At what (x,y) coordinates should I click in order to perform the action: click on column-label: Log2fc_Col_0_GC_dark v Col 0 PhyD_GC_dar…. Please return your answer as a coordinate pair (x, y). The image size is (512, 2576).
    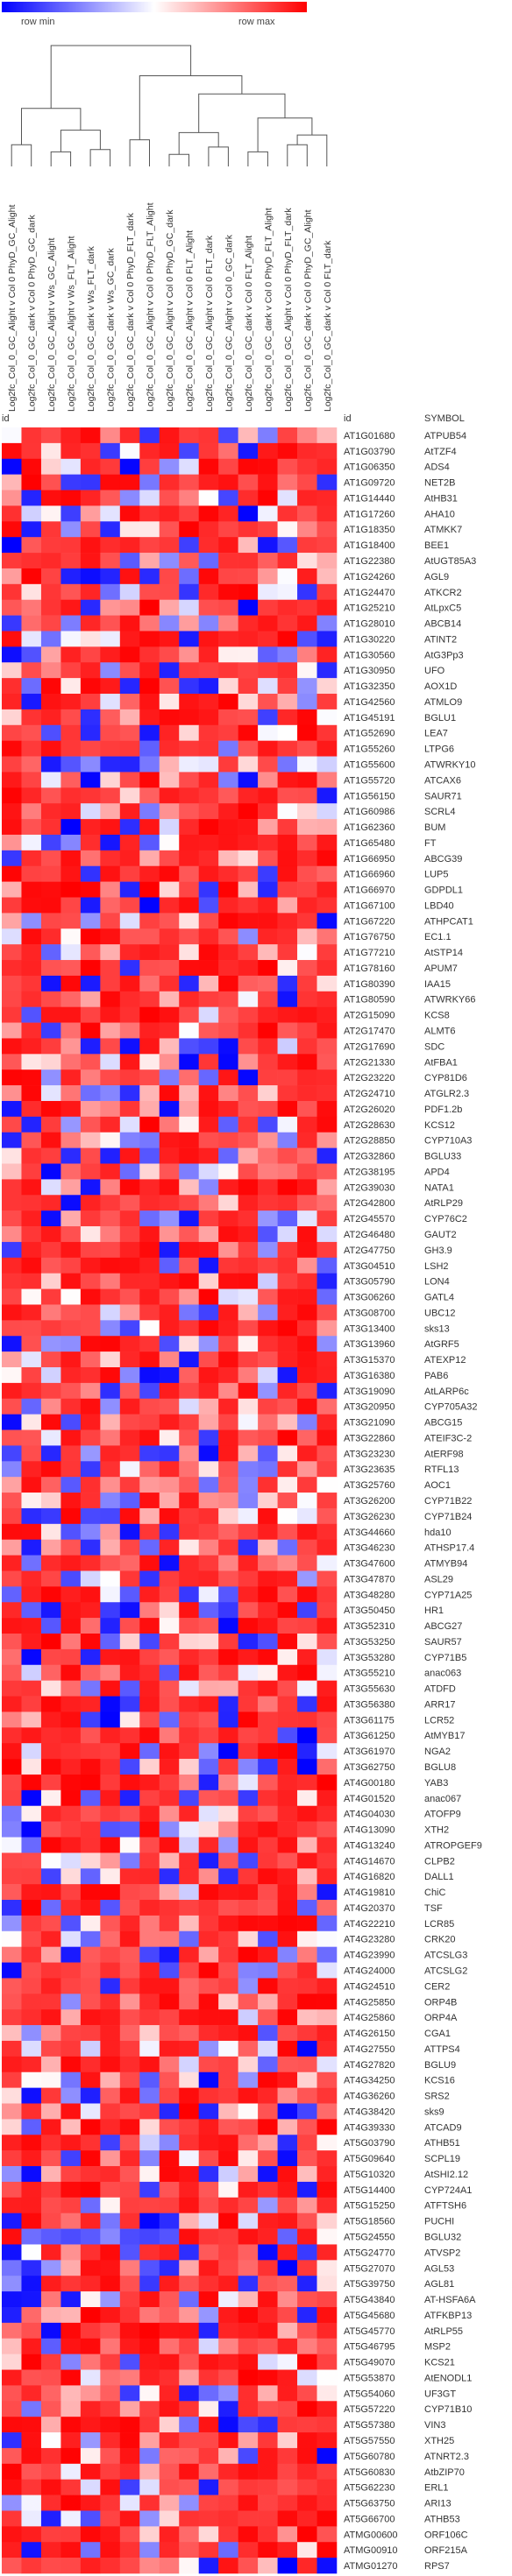
    Looking at the image, I should click on (32, 313).